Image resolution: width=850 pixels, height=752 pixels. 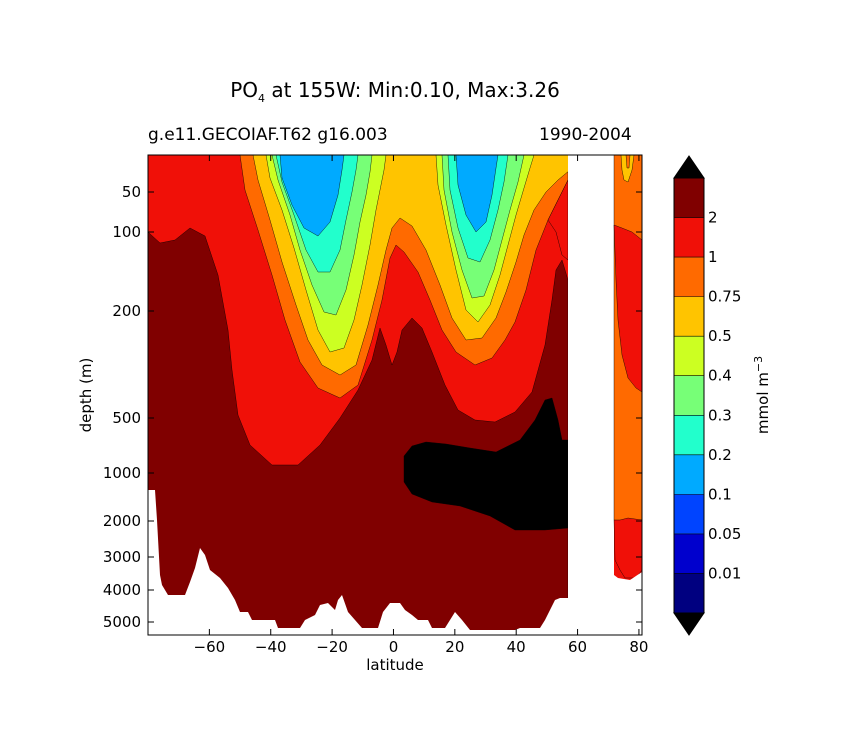 What do you see at coordinates (724, 534) in the screenshot?
I see `colorbar-tick-label: 0.05` at bounding box center [724, 534].